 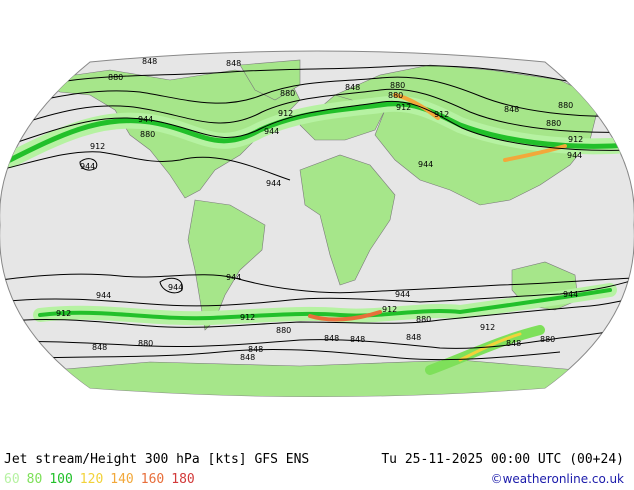 I want to click on legend-item: 160, so click(x=152, y=479).